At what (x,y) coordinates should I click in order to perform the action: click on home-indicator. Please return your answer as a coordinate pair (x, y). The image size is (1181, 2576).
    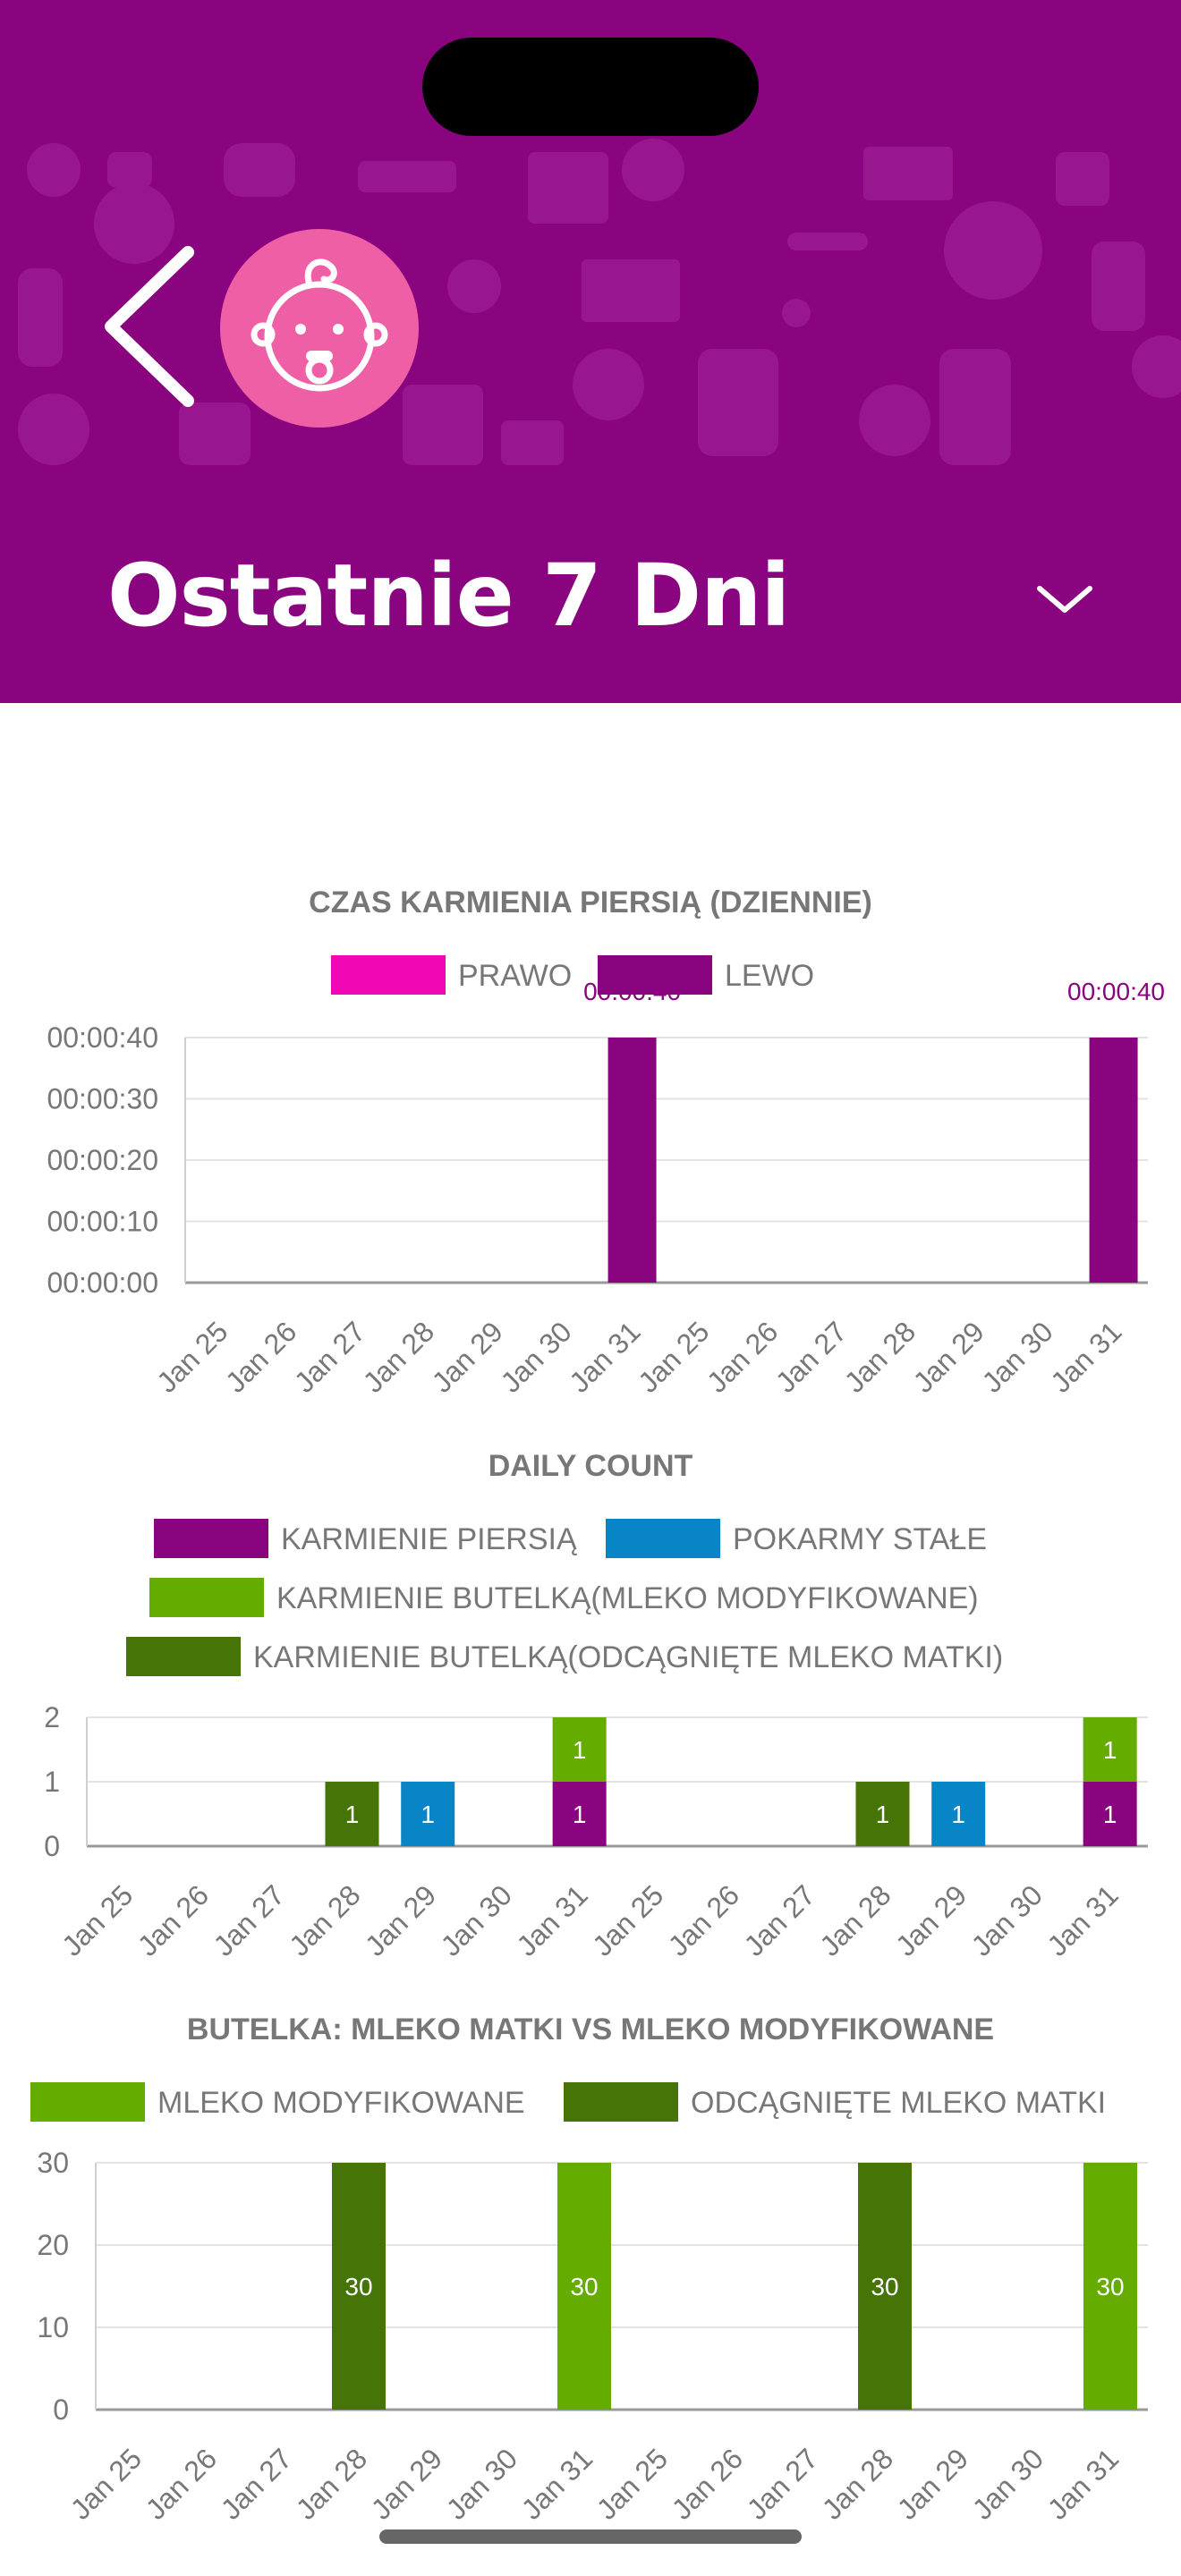
    Looking at the image, I should click on (590, 2536).